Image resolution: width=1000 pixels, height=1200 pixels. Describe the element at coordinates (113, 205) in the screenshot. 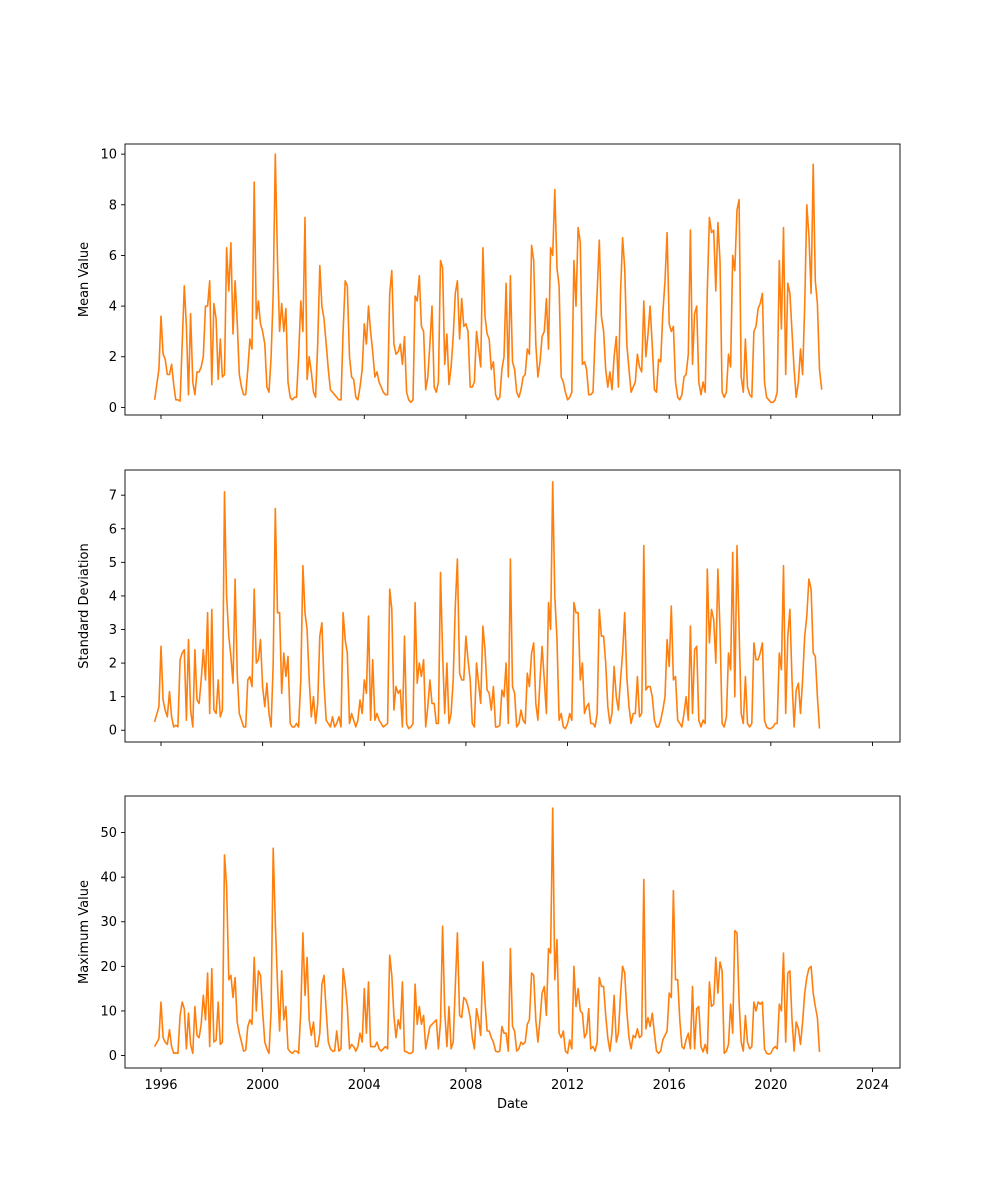

I see `y-tick-label: 8` at that location.